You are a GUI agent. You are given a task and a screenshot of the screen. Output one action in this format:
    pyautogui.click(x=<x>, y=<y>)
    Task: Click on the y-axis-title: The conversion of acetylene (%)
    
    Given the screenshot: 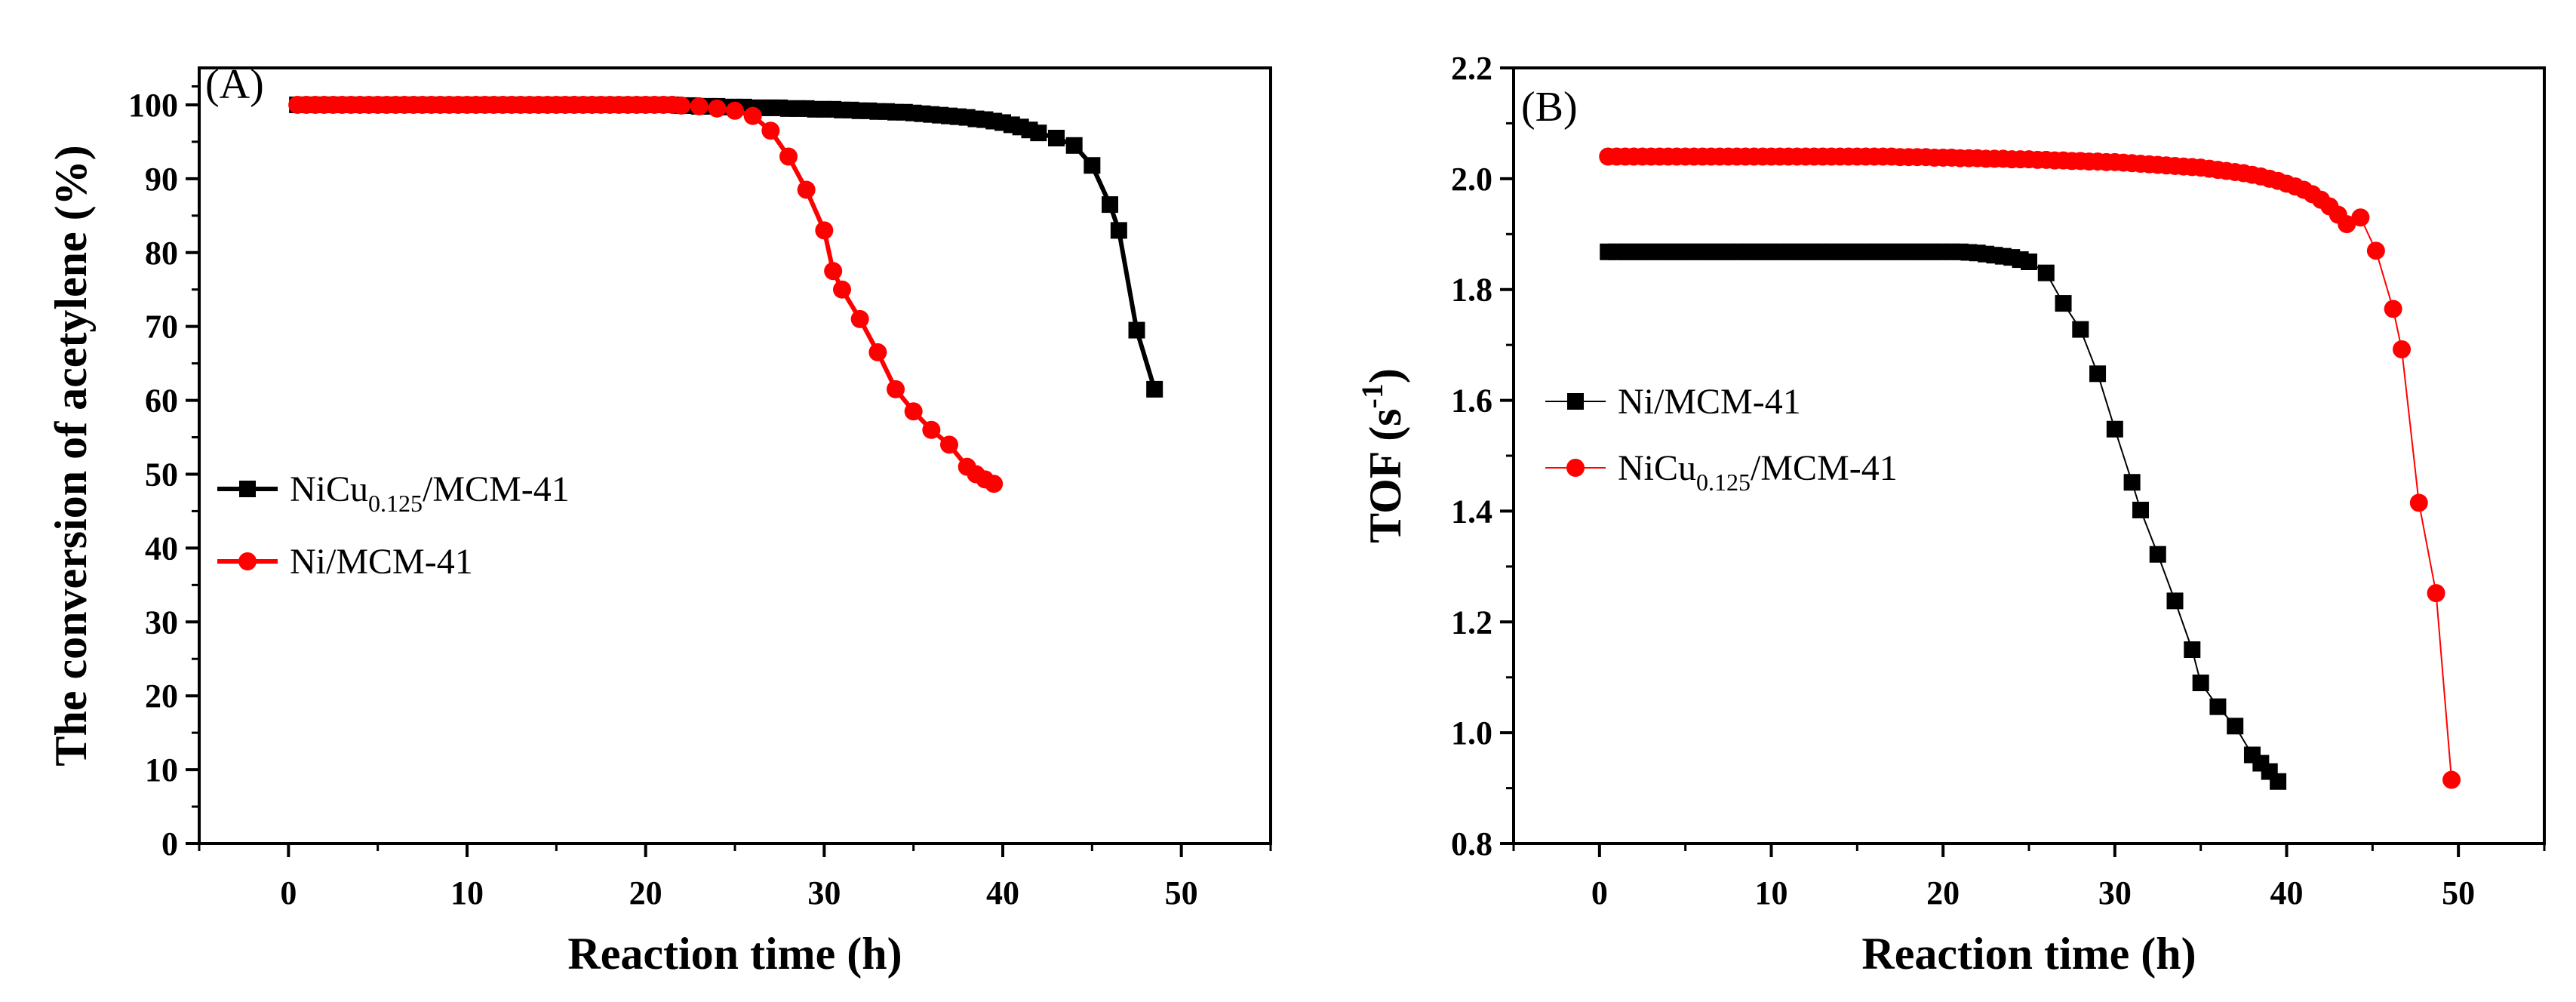 What is the action you would take?
    pyautogui.click(x=71, y=455)
    